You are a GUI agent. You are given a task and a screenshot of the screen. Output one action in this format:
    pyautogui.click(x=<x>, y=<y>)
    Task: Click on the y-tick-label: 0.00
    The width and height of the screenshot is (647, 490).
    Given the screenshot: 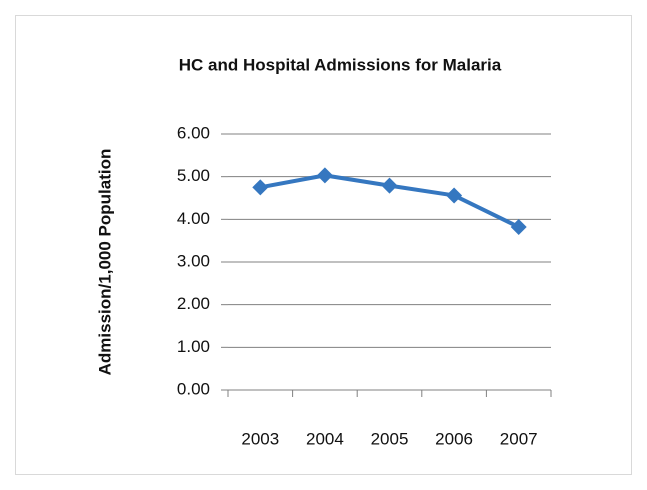 What is the action you would take?
    pyautogui.click(x=193, y=388)
    